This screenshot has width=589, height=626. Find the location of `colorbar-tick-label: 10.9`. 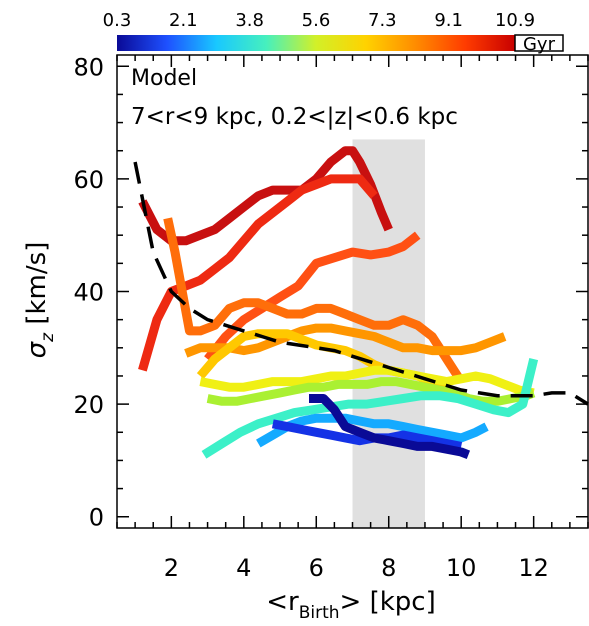

colorbar-tick-label: 10.9 is located at coordinates (515, 20).